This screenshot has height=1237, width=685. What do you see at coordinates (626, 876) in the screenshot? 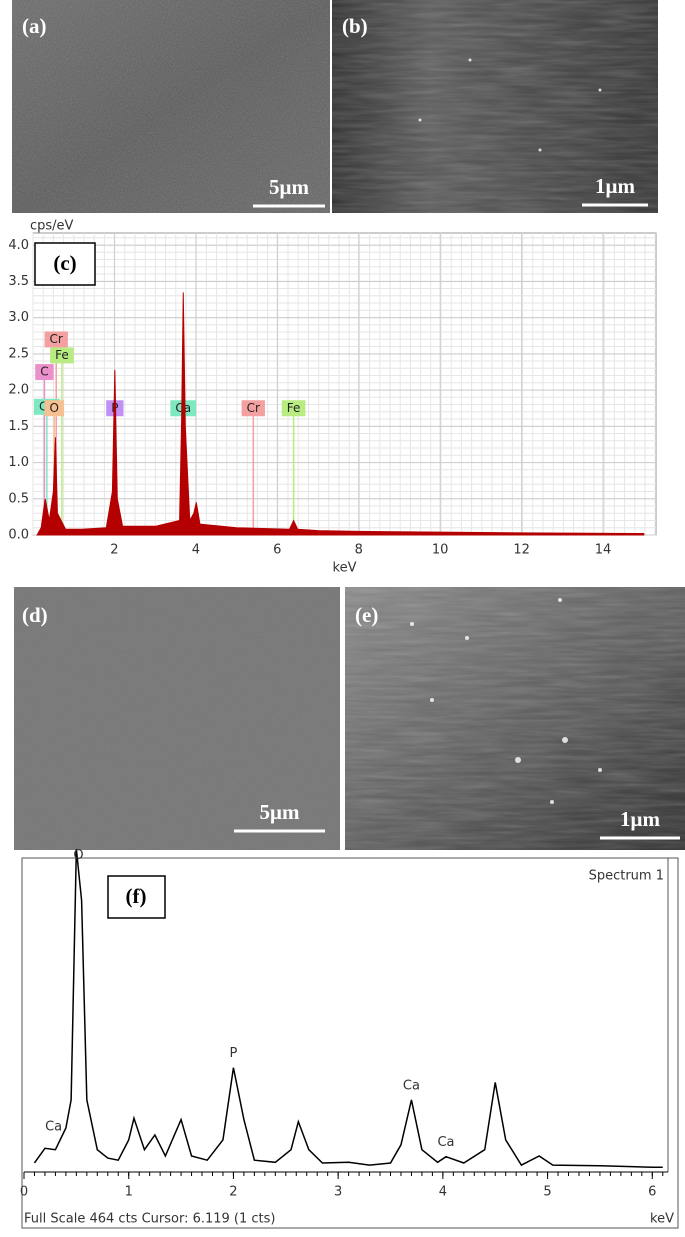
I see `spectrum-title: Spectrum 1` at bounding box center [626, 876].